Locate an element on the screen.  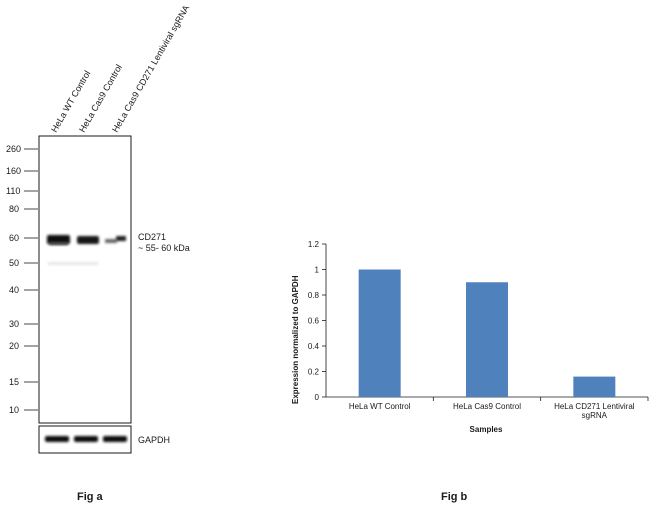
mw-label: 260 is located at coordinates (13, 149).